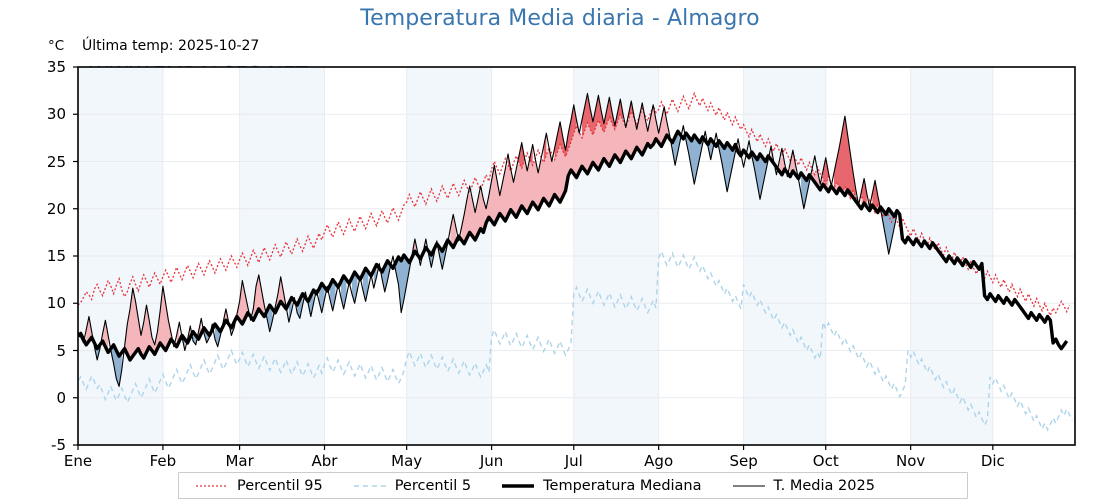  What do you see at coordinates (659, 461) in the screenshot?
I see `x-tick-label: Ago` at bounding box center [659, 461].